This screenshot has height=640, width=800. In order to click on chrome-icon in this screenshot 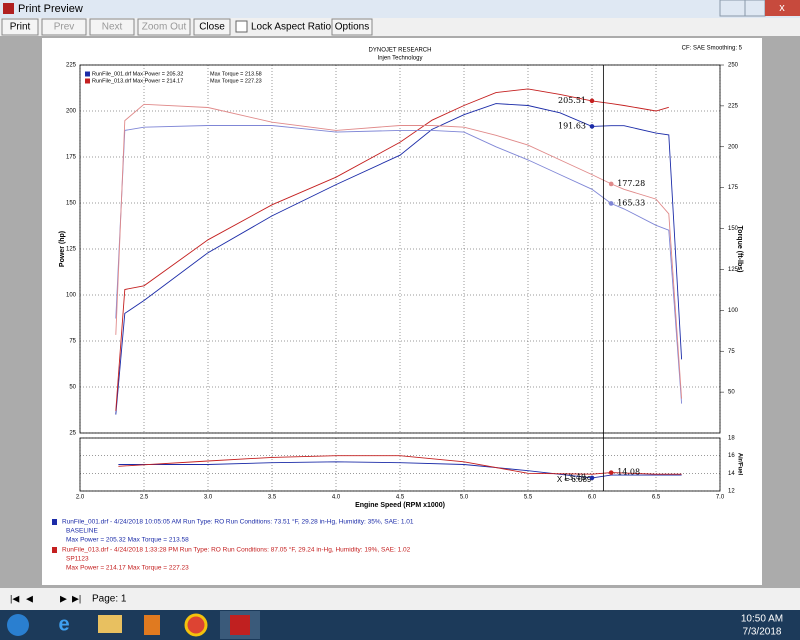, I will do `click(196, 625)`.